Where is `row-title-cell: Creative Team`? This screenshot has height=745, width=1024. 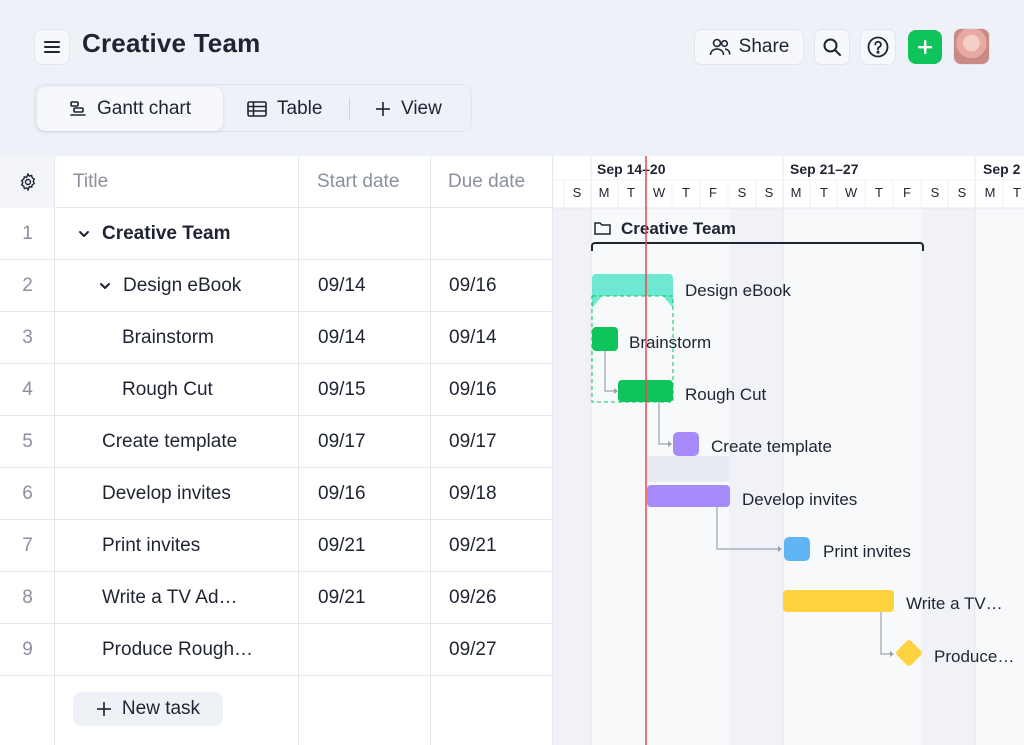
row-title-cell: Creative Team is located at coordinates (154, 234).